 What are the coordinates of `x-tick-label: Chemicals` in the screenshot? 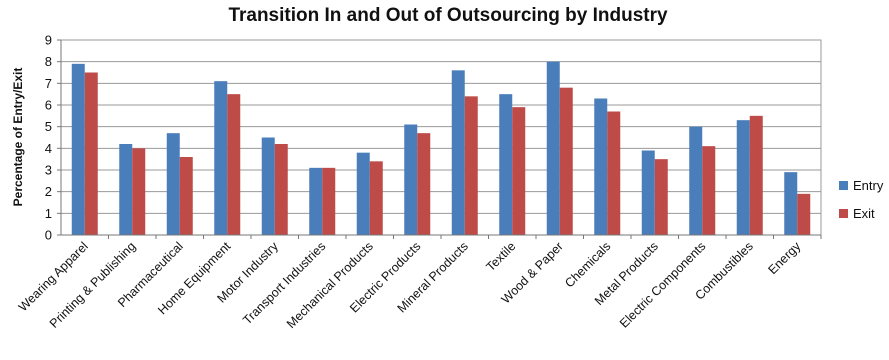 It's located at (587, 264).